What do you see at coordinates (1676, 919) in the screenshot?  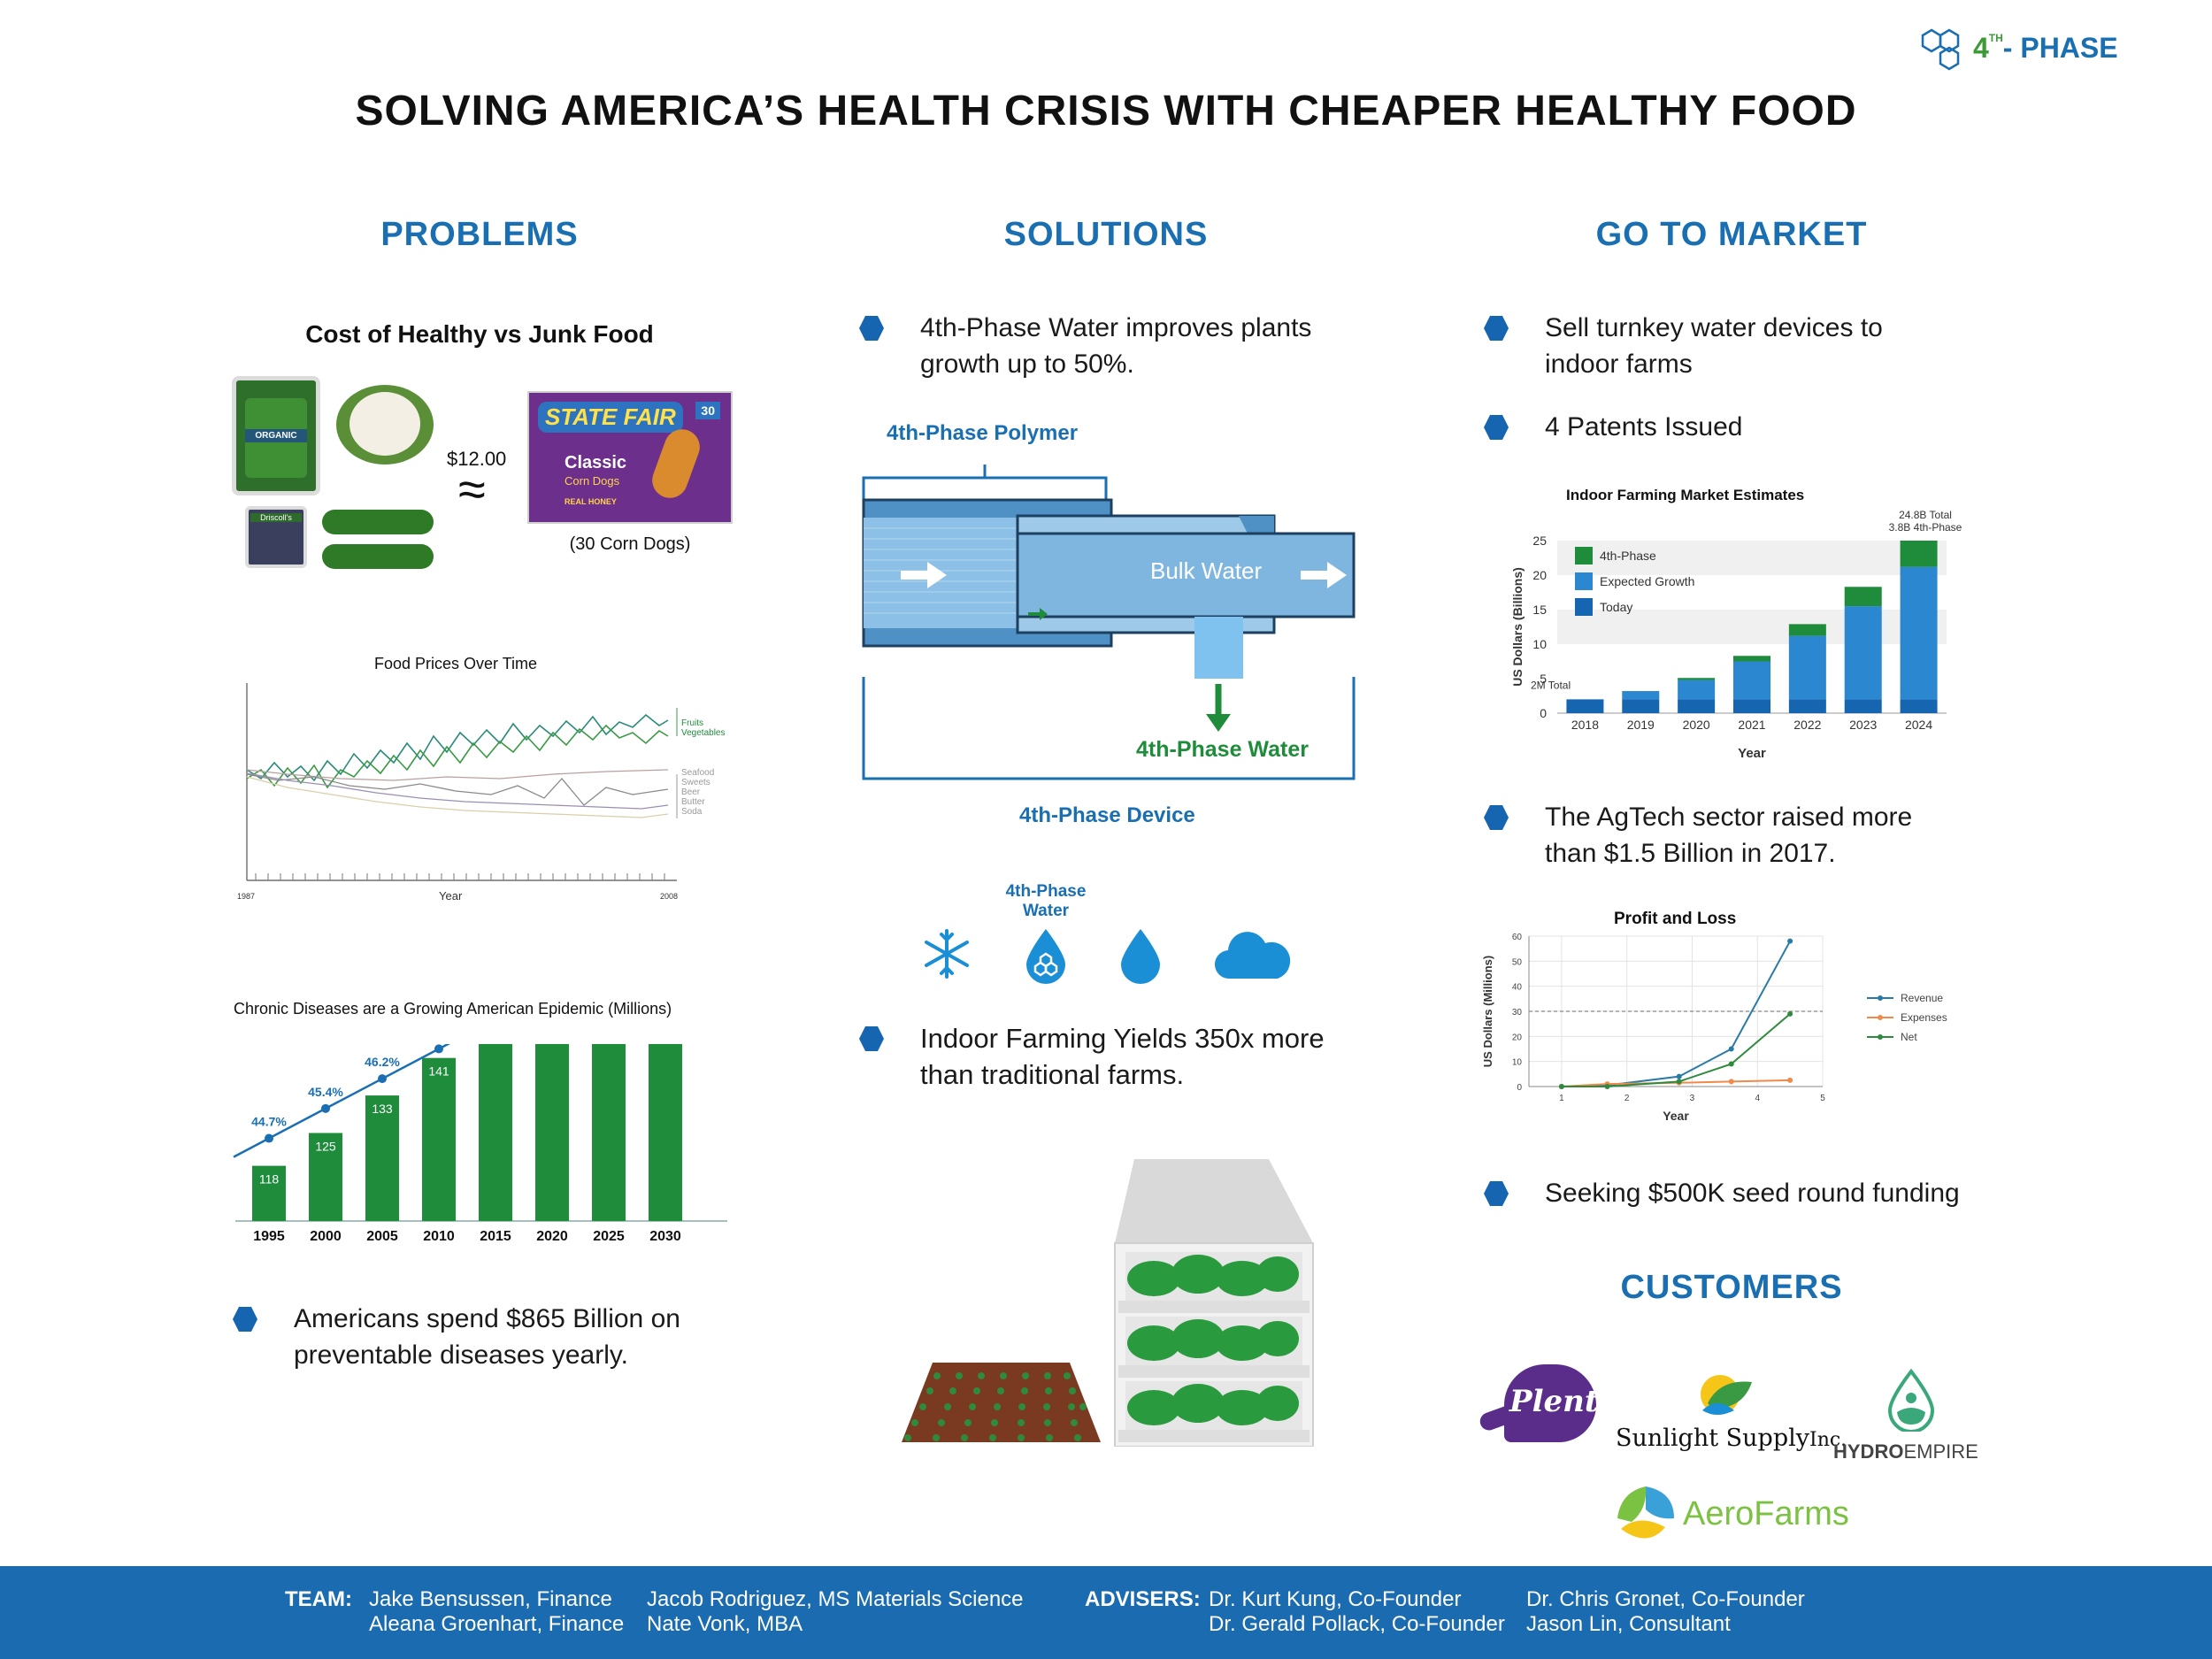 I see `pl-chart-title: Profit and Loss` at bounding box center [1676, 919].